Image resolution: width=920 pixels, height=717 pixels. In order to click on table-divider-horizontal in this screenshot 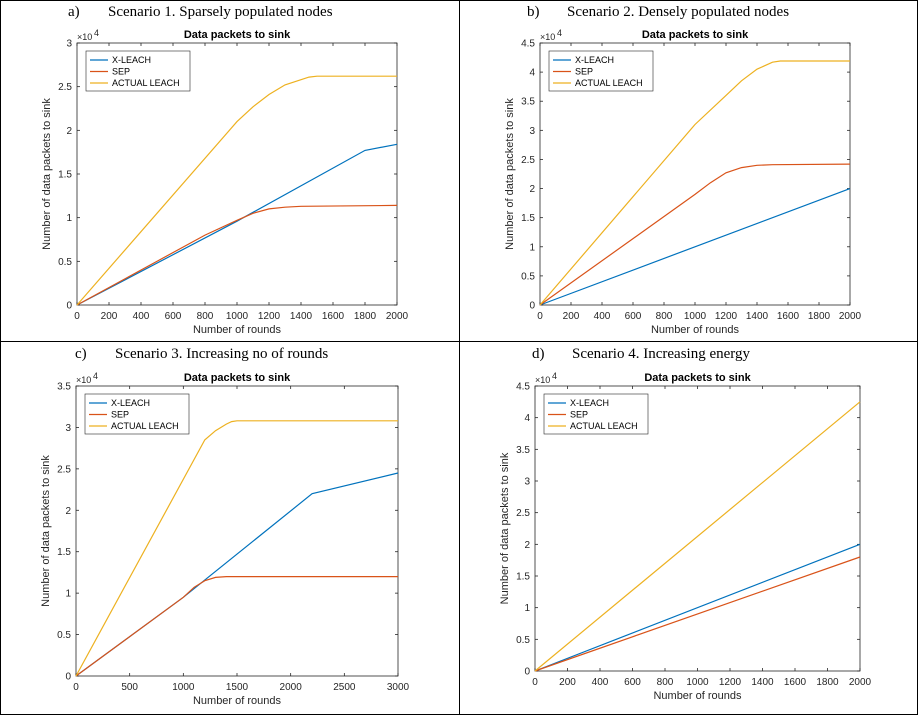, I will do `click(459, 341)`.